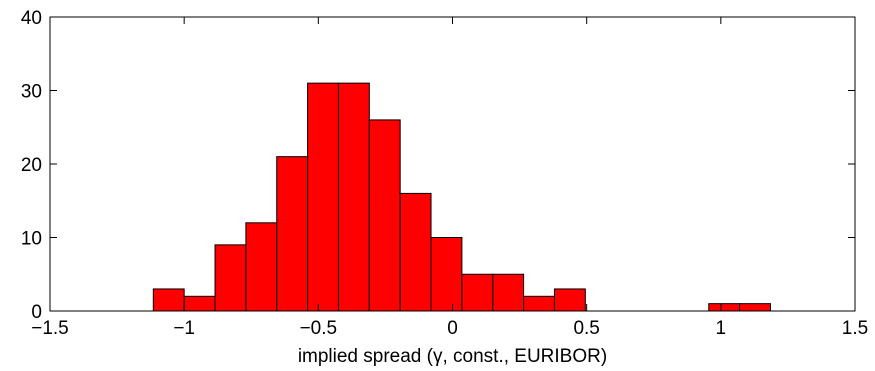 Image resolution: width=875 pixels, height=371 pixels. What do you see at coordinates (36, 312) in the screenshot?
I see `y-tick-label: 0` at bounding box center [36, 312].